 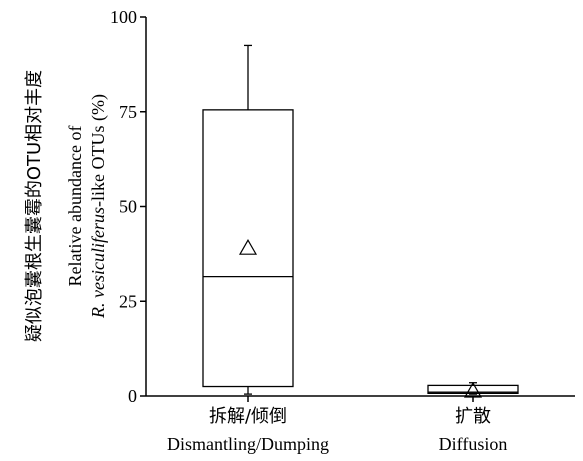 What do you see at coordinates (98, 150) in the screenshot?
I see `y-axis-label-suffix: -like OTUs (%)` at bounding box center [98, 150].